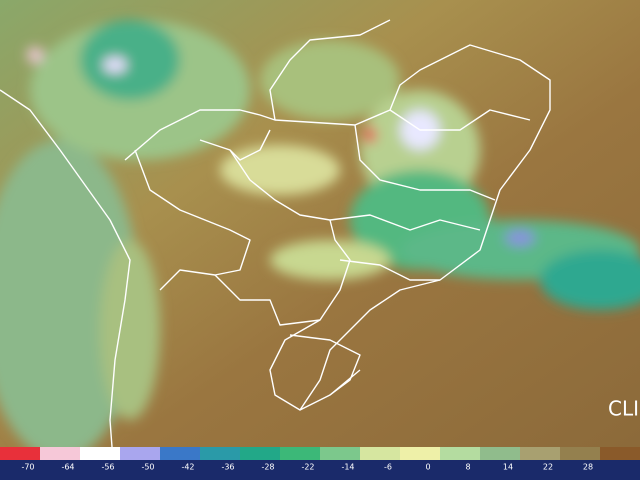  What do you see at coordinates (267, 467) in the screenshot?
I see `colorbar-tick-label: -28` at bounding box center [267, 467].